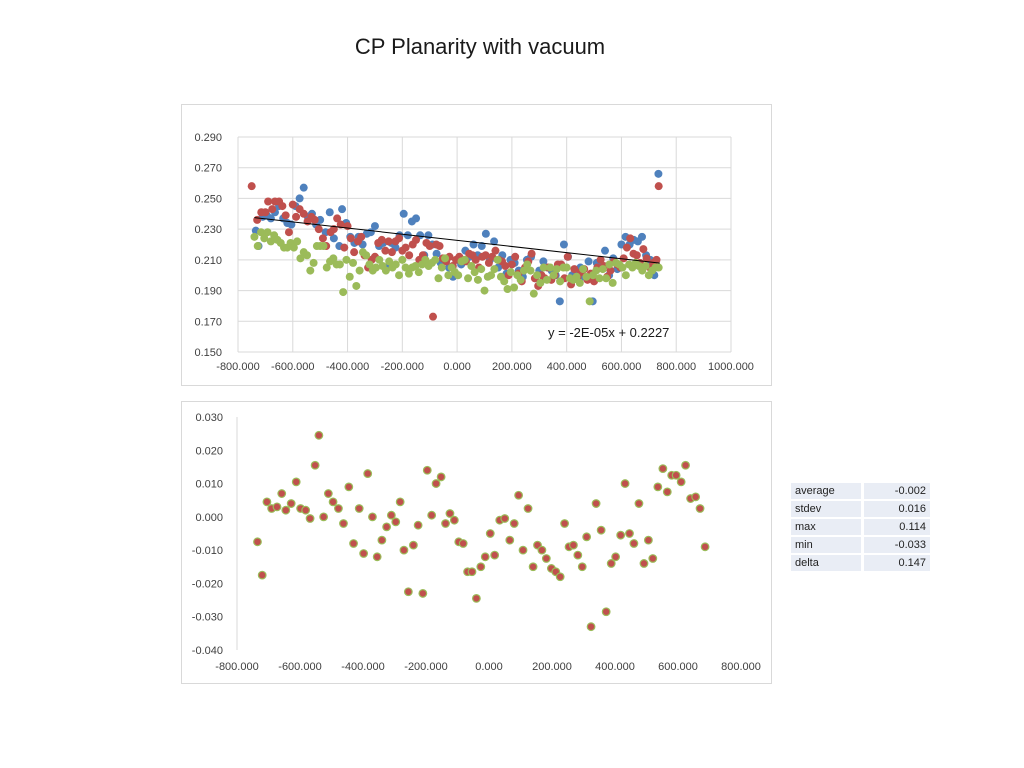 The width and height of the screenshot is (1024, 768). I want to click on x-tick-label: 200.000, so click(512, 367).